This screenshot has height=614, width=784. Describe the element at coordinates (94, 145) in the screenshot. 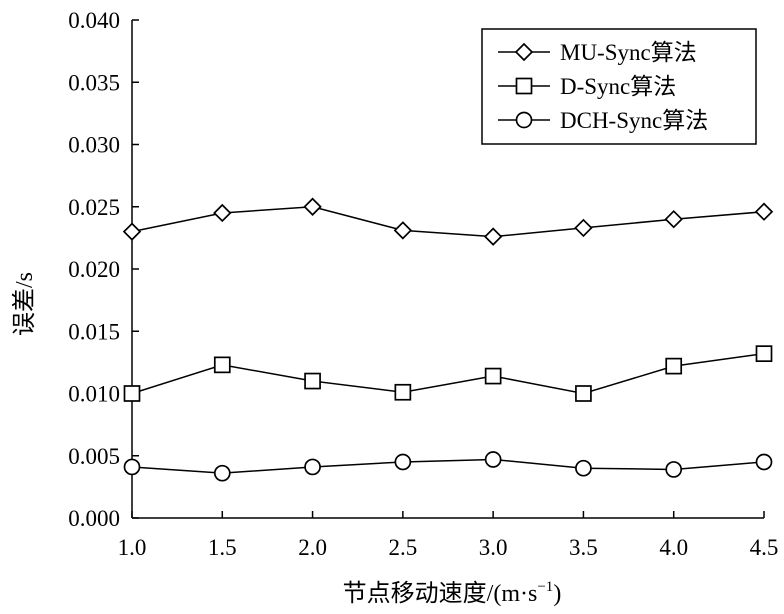

I see `y-tick-label: 0.030` at that location.